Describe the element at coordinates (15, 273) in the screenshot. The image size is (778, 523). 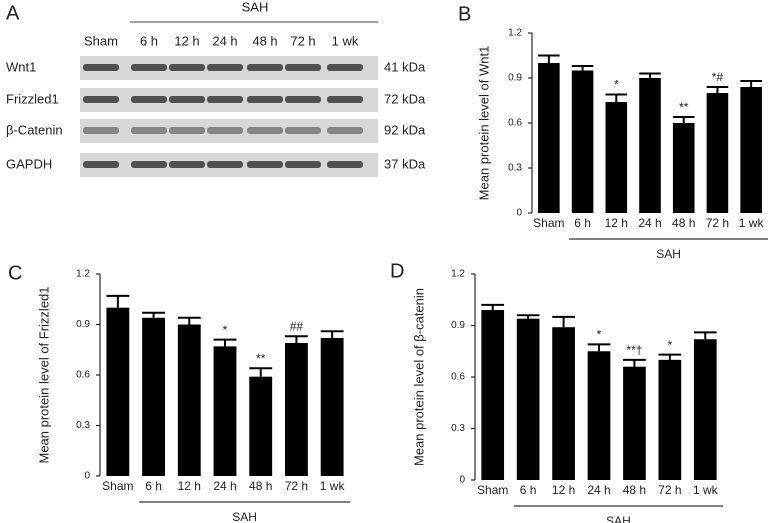
I see `panel-letter: C` at that location.